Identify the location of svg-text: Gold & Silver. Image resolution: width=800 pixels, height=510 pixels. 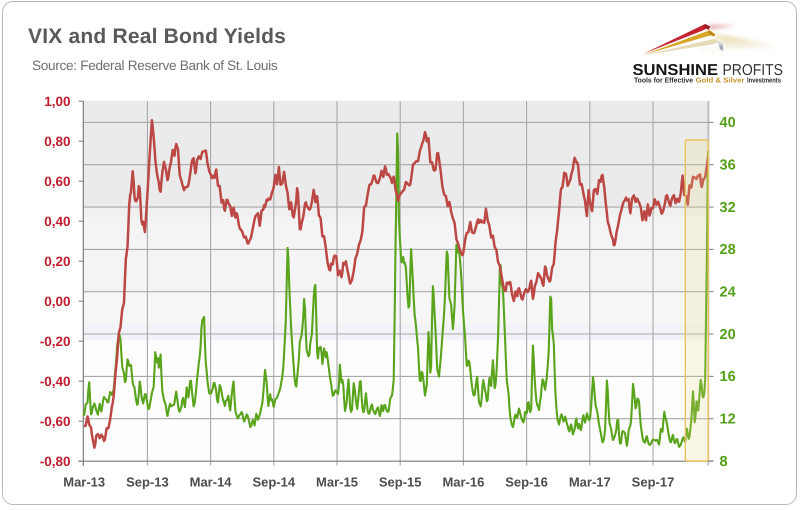
(720, 80).